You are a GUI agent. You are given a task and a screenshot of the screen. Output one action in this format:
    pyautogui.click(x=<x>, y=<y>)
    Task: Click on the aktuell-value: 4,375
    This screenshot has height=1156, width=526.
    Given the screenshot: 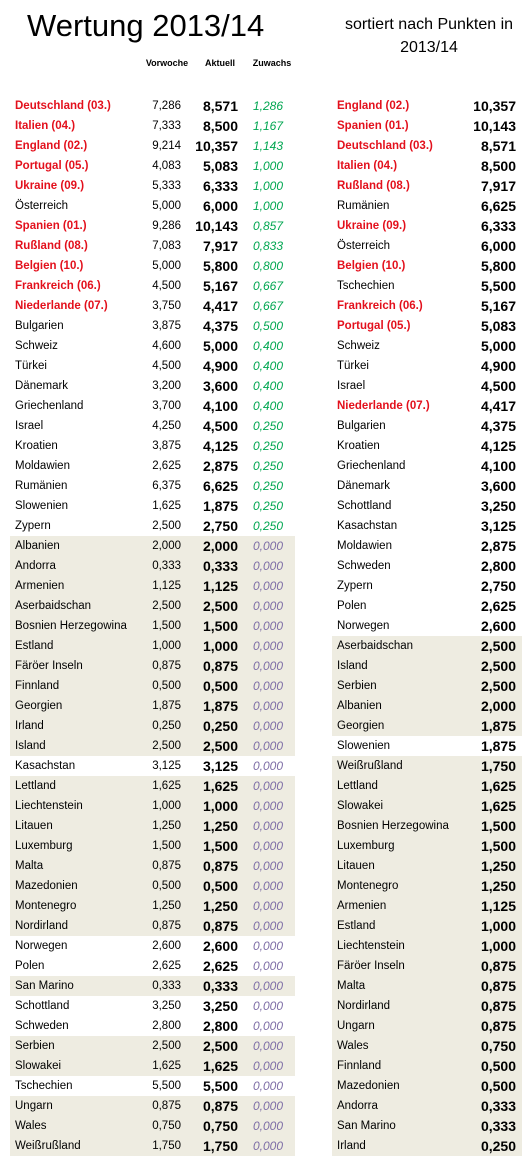 What is the action you would take?
    pyautogui.click(x=220, y=326)
    